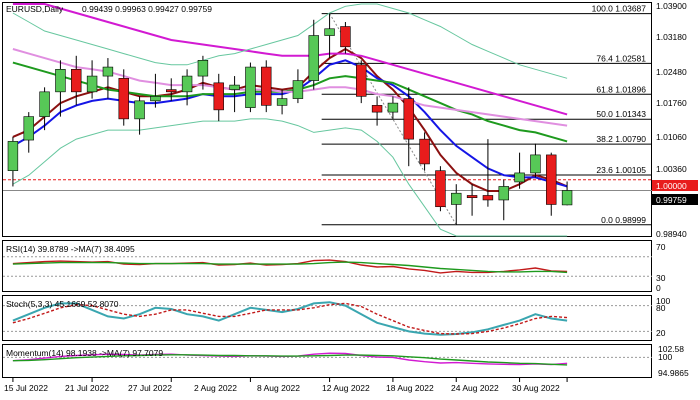  What do you see at coordinates (661, 308) in the screenshot?
I see `stoch-tick-label: 80` at bounding box center [661, 308].